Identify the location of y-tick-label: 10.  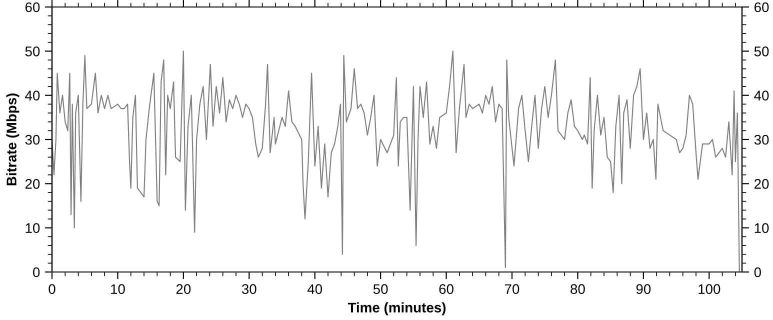
(33, 228).